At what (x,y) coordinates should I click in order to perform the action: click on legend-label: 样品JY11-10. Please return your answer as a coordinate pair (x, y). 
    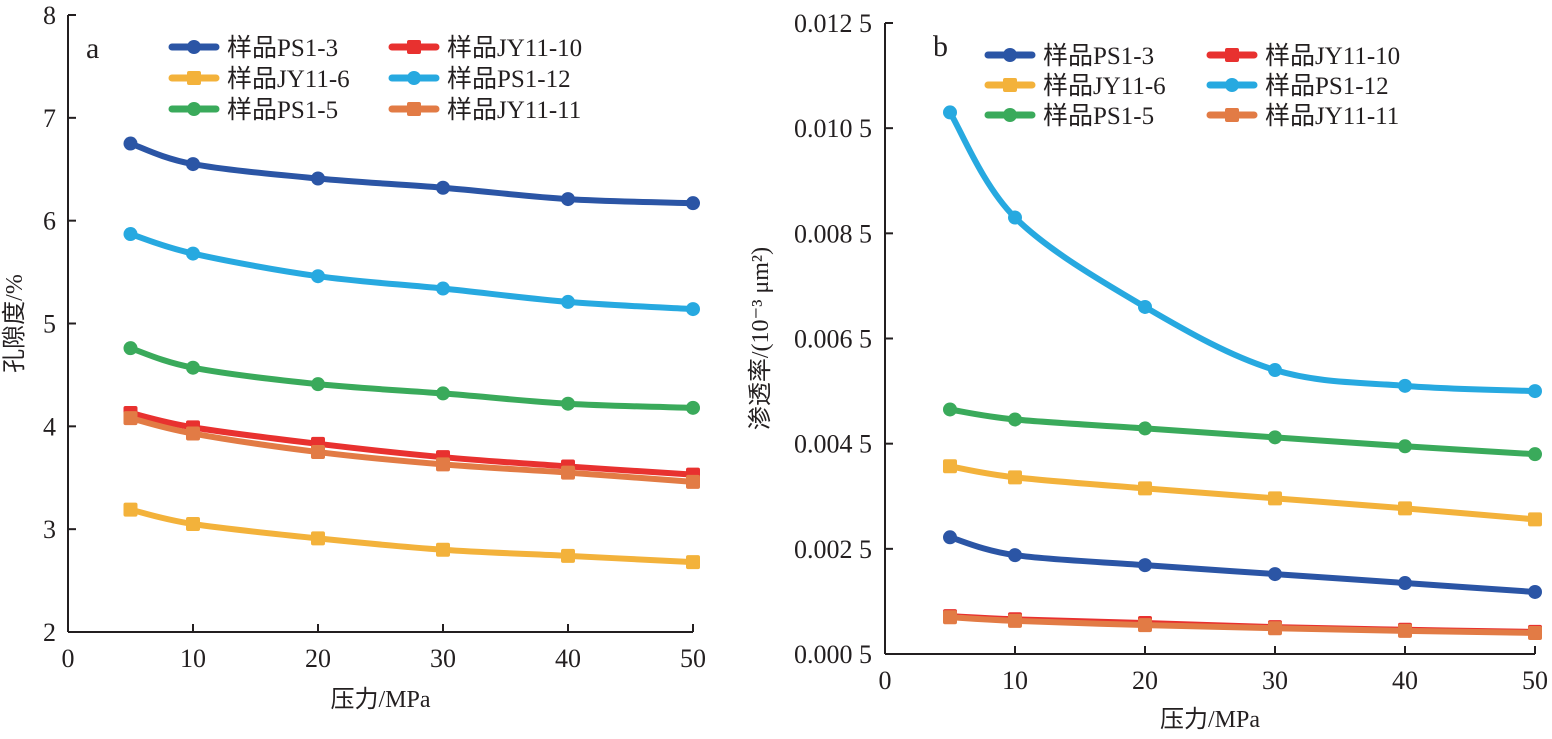
    Looking at the image, I should click on (1332, 56).